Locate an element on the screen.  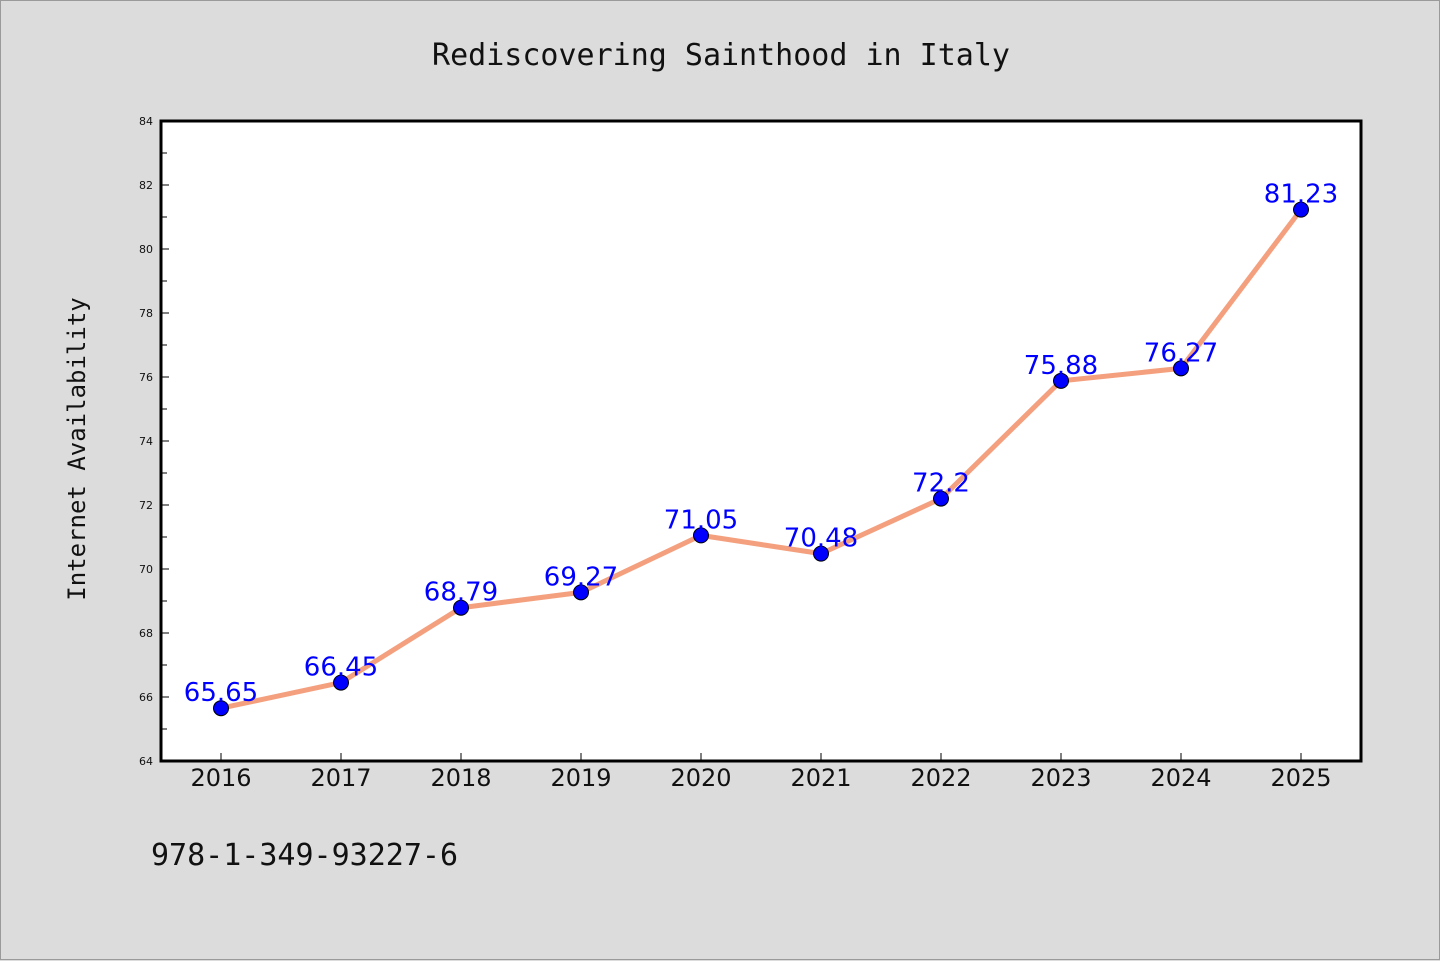
x-tick-label: 2020 is located at coordinates (700, 778).